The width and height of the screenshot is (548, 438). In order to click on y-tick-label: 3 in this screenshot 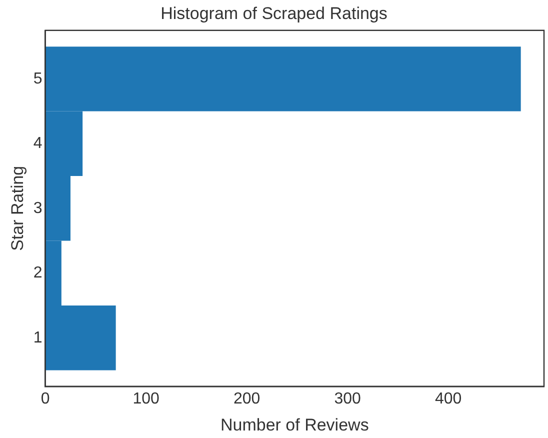, I will do `click(37, 208)`.